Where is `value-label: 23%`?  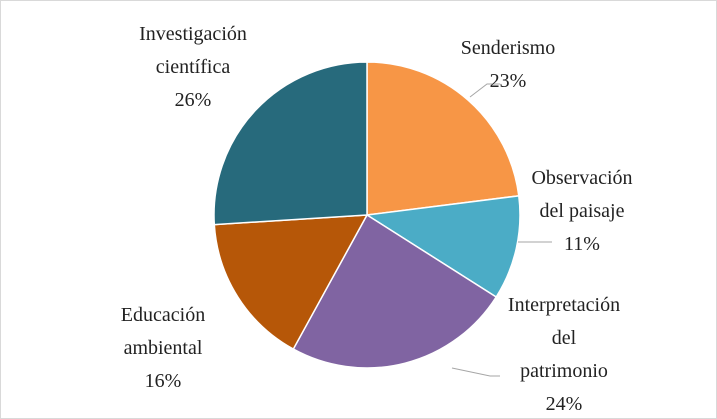 value-label: 23% is located at coordinates (508, 81).